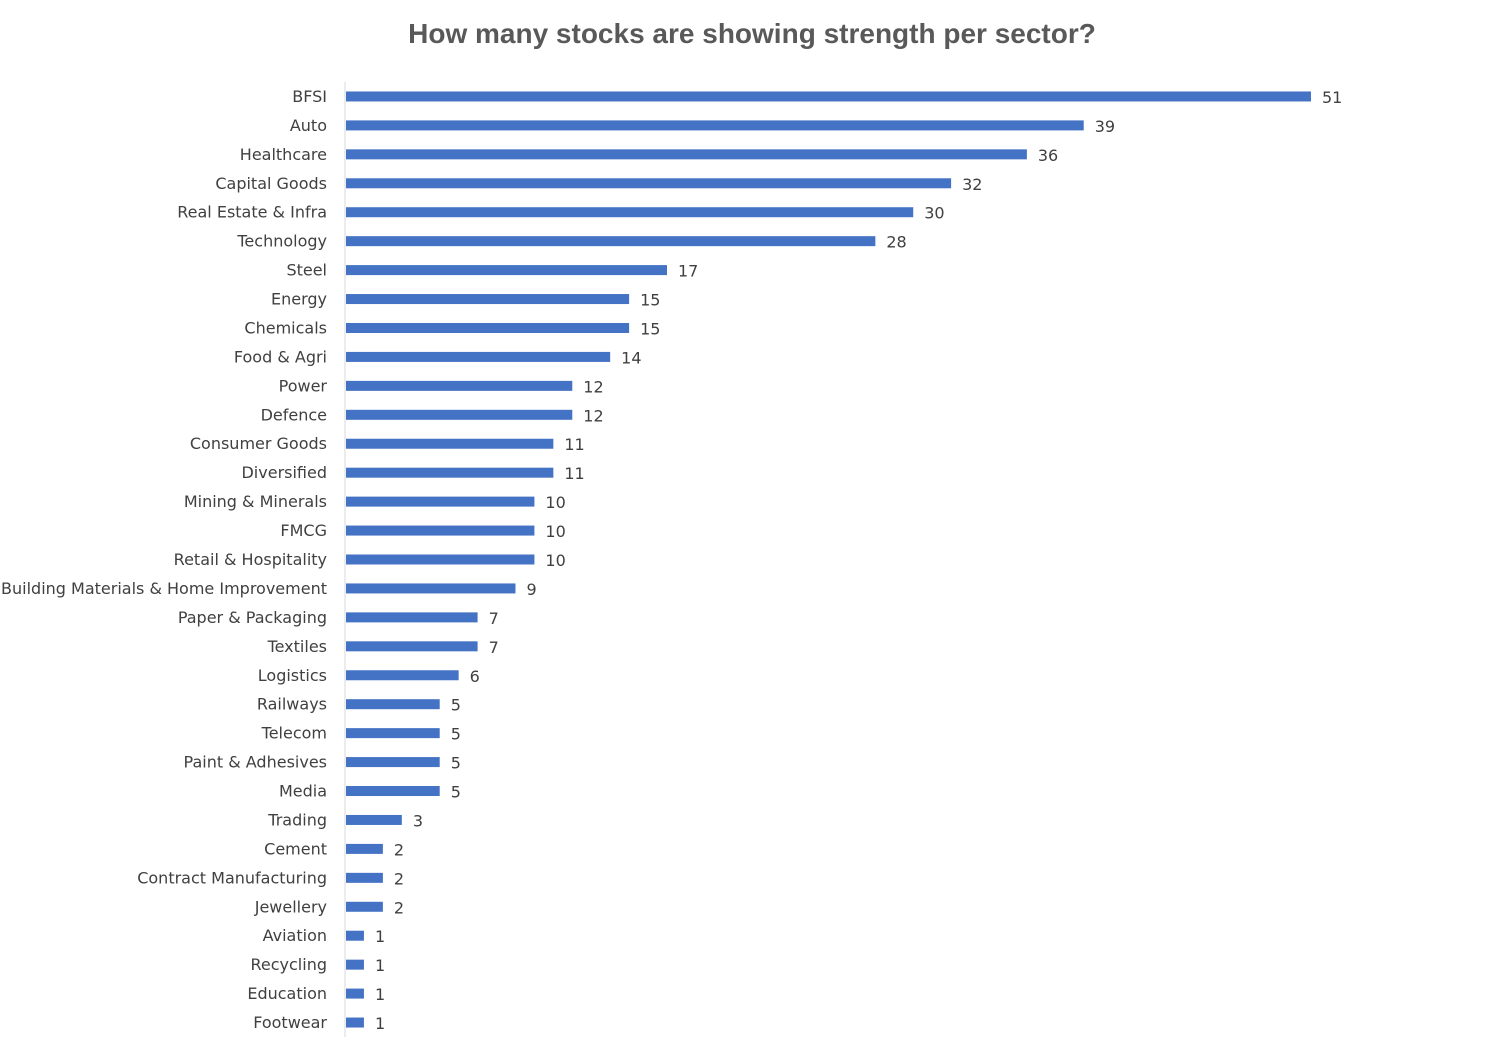 The height and width of the screenshot is (1061, 1504). What do you see at coordinates (294, 733) in the screenshot?
I see `category-label: Telecom` at bounding box center [294, 733].